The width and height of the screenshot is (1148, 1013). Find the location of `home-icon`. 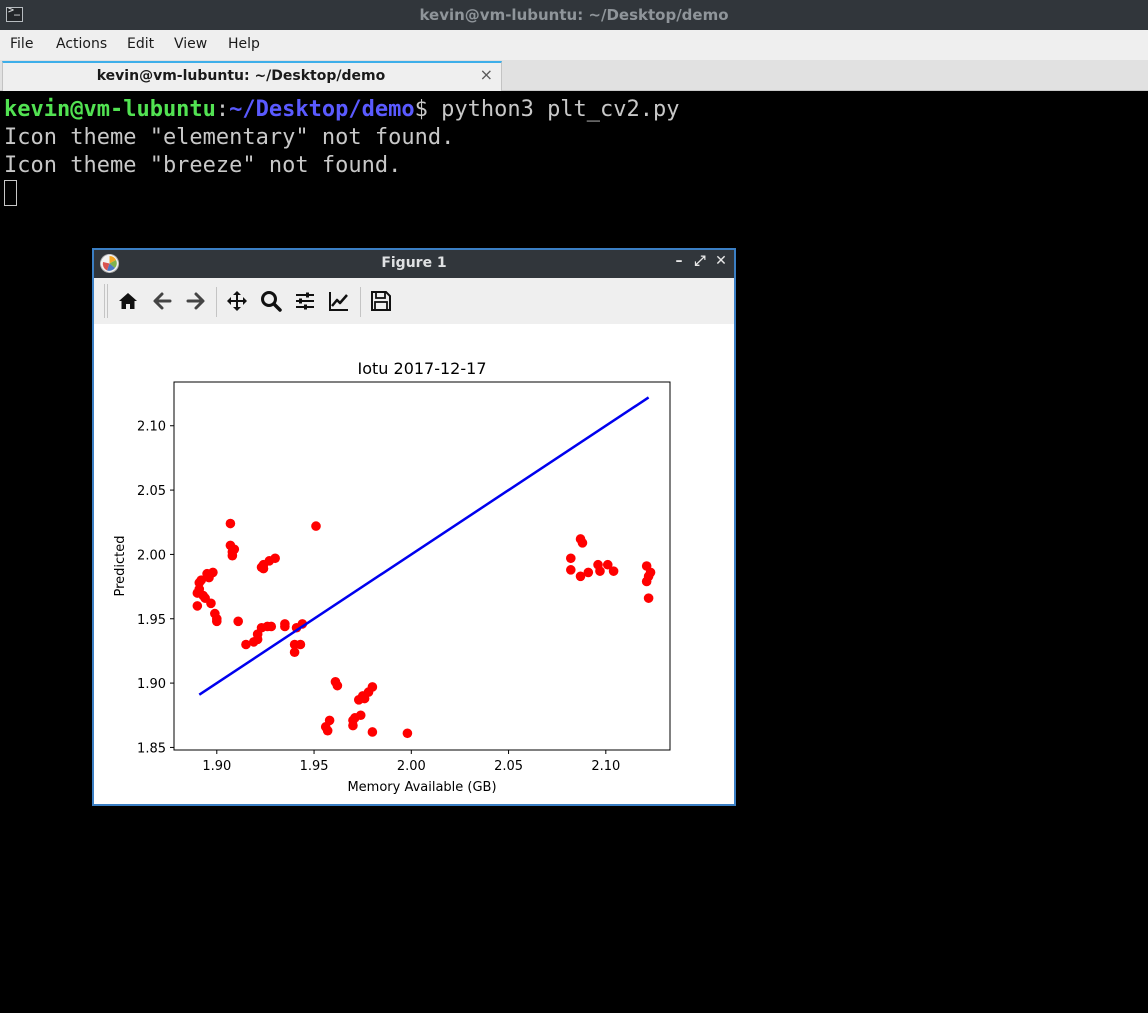

home-icon is located at coordinates (128, 301).